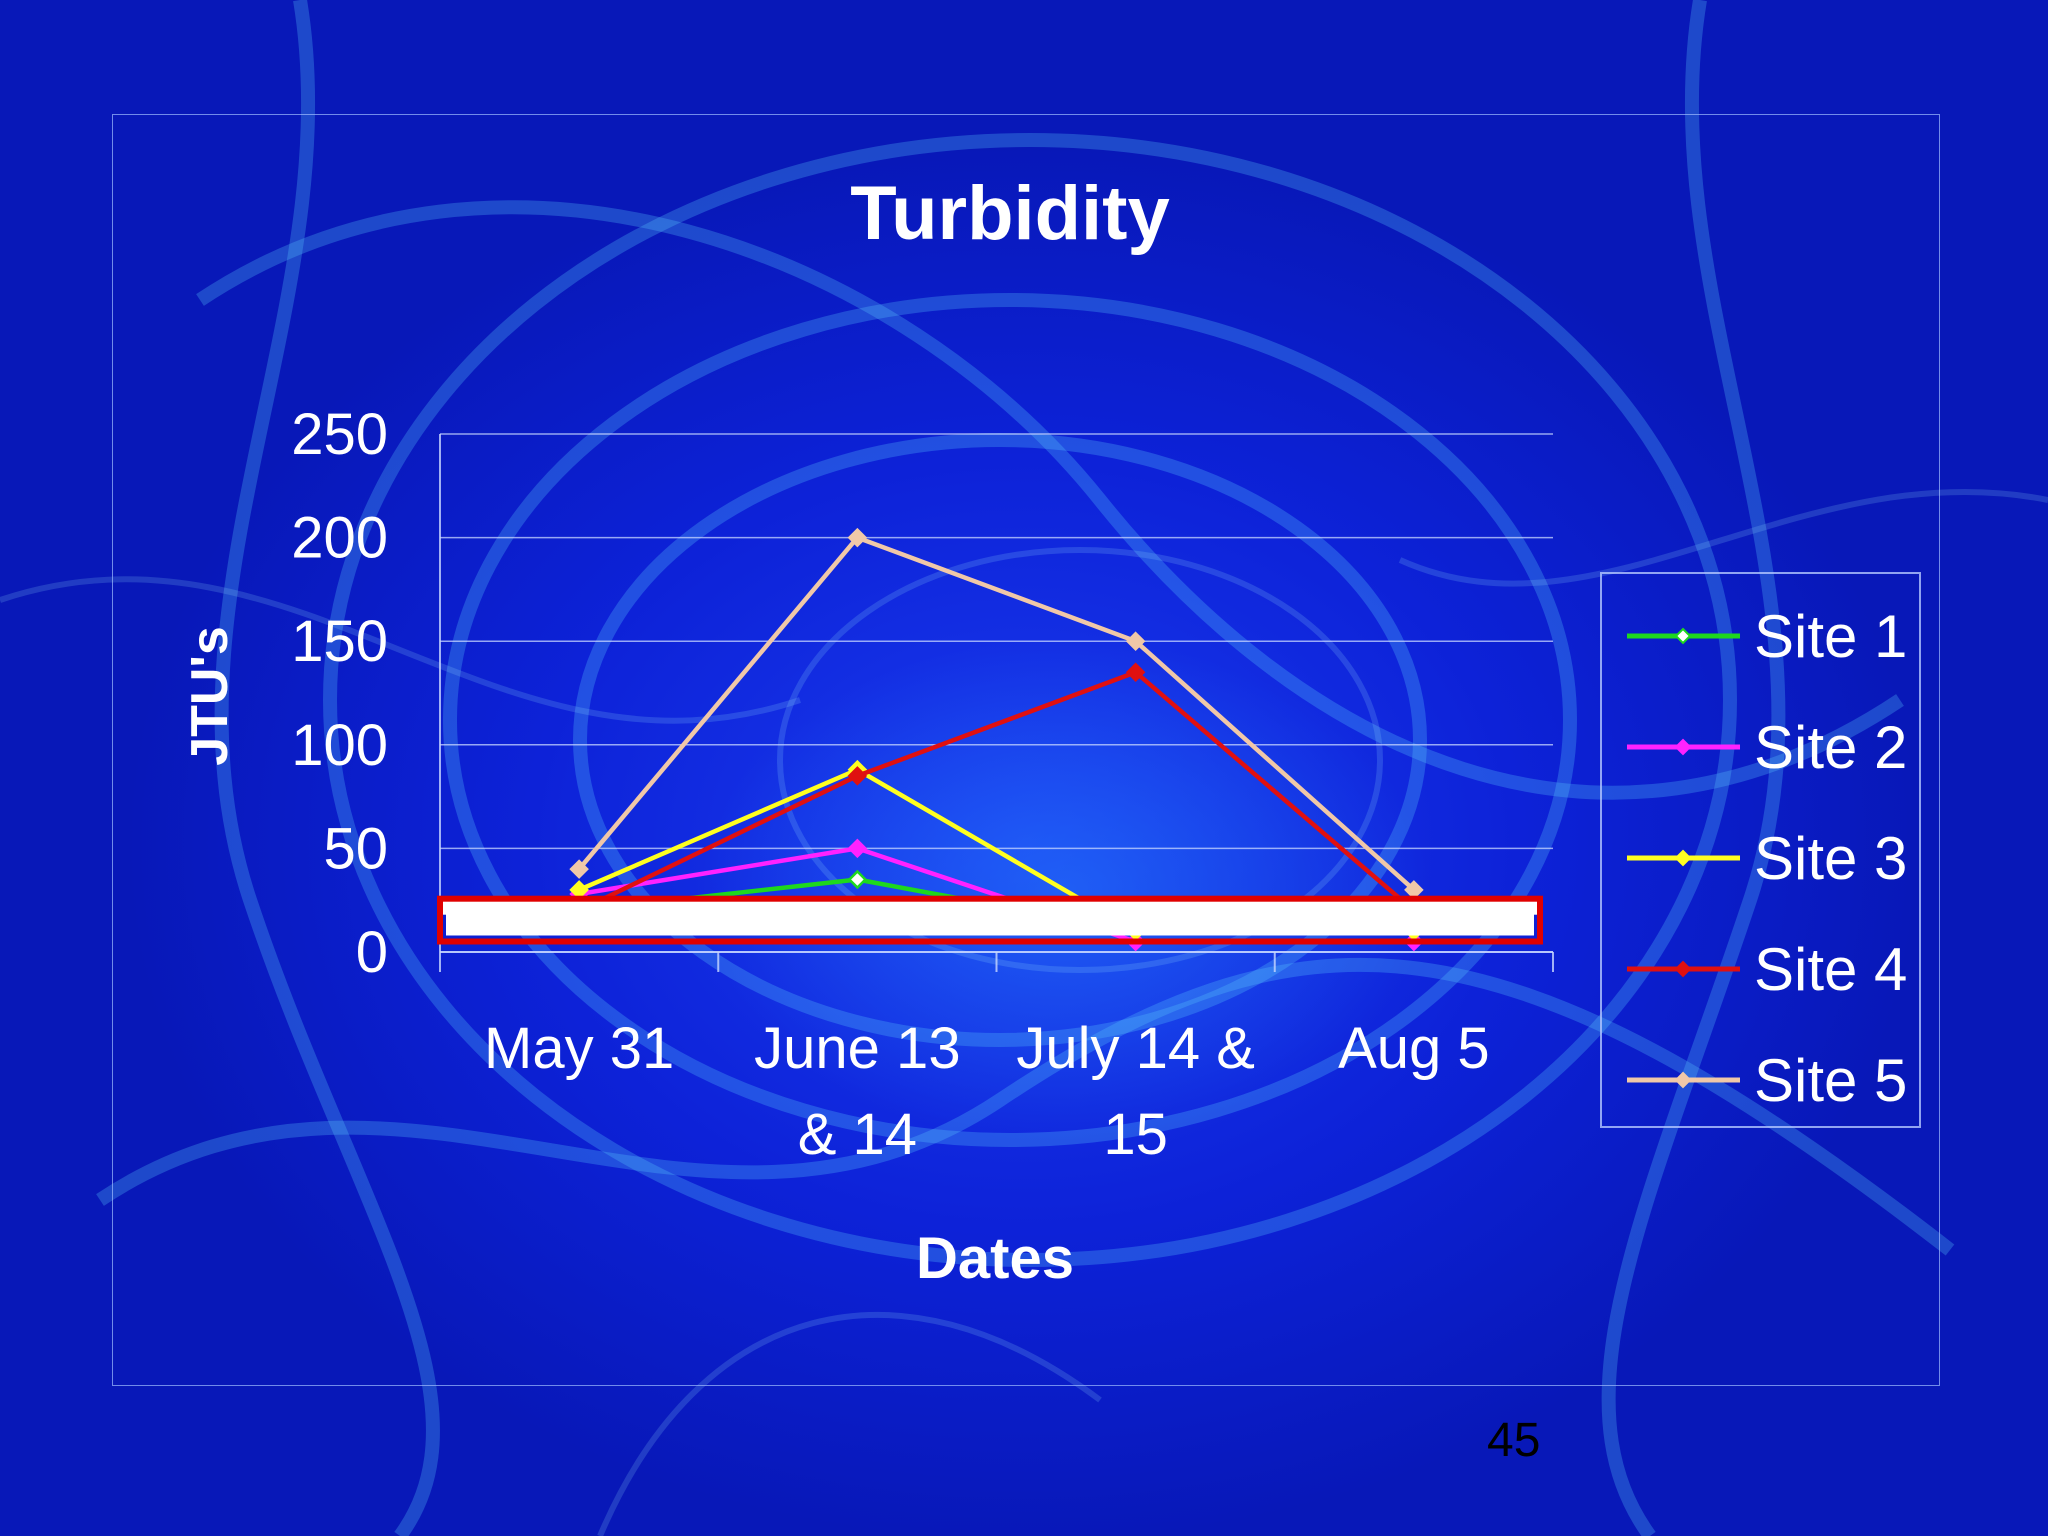 Image resolution: width=2048 pixels, height=1536 pixels. What do you see at coordinates (1135, 1091) in the screenshot?
I see `x-tick-label: July 14 & 15` at bounding box center [1135, 1091].